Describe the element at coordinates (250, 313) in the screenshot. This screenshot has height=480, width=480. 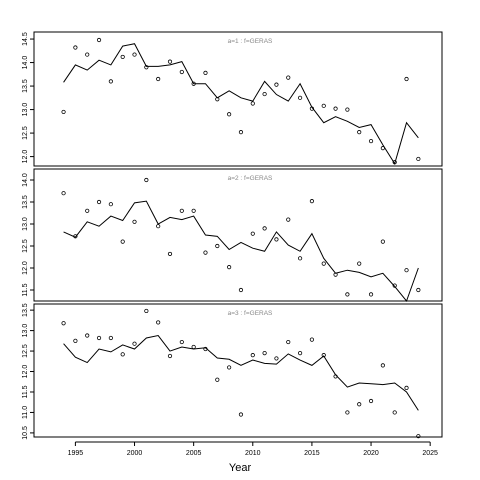
I see `panel-label: a=3 : f=GERAS` at that location.